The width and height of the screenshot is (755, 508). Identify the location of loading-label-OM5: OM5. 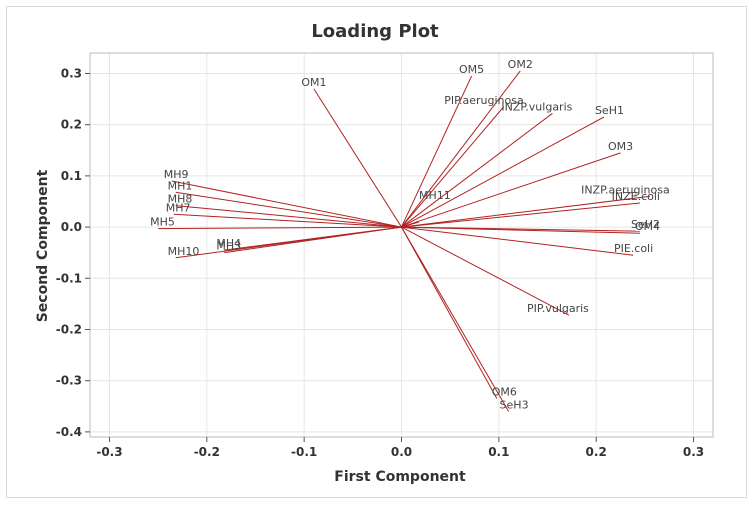
(471, 69).